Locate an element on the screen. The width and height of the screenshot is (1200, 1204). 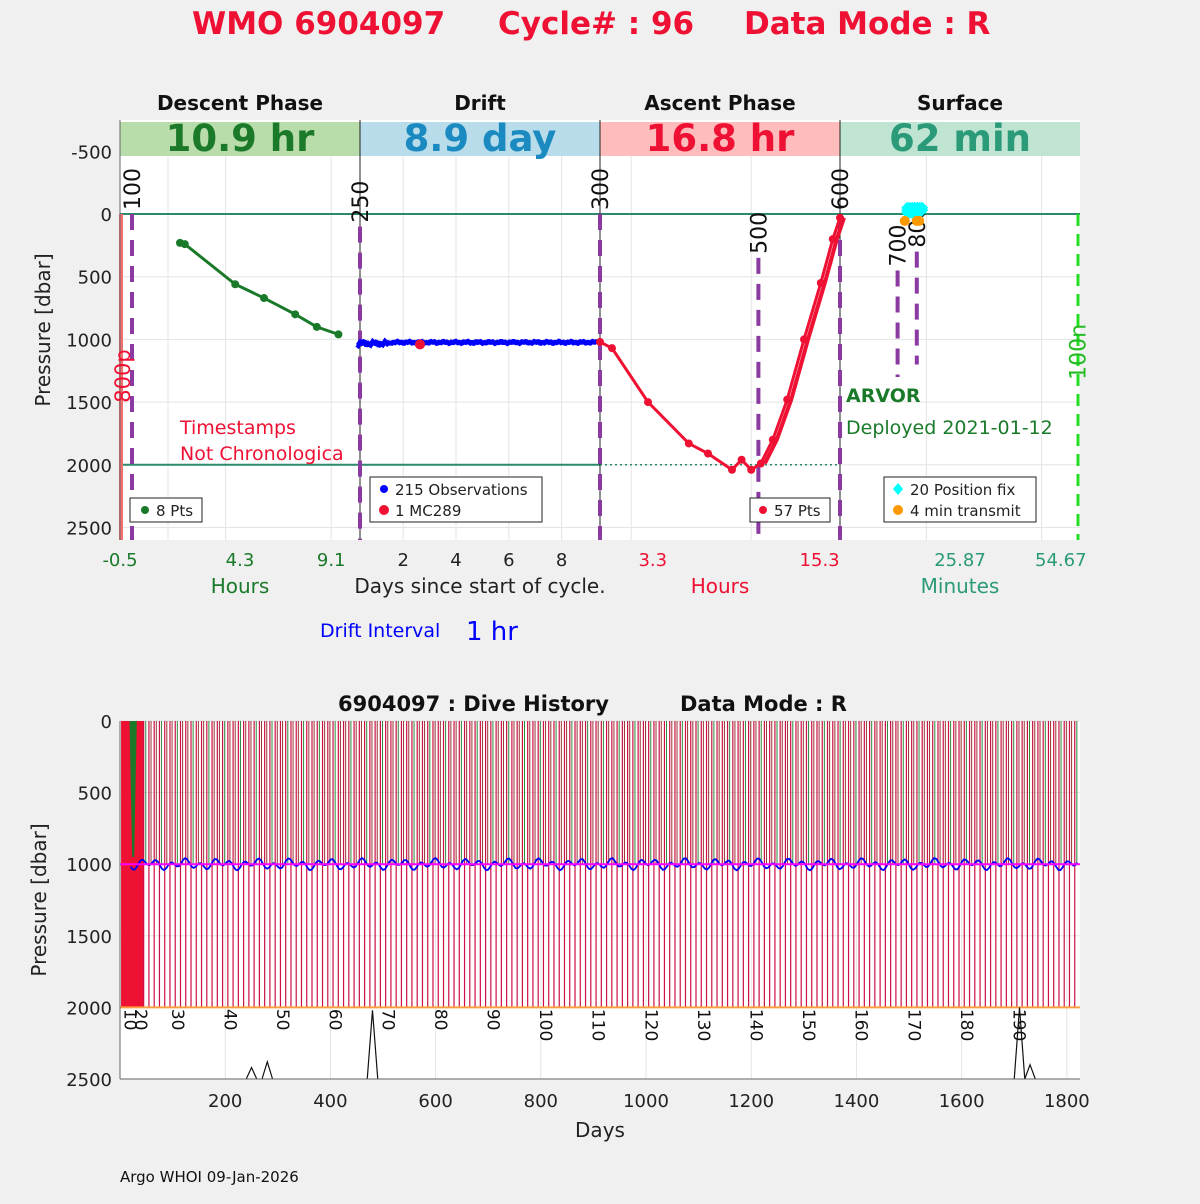
legend-fix-text: 20 Position fix is located at coordinates (962, 490).